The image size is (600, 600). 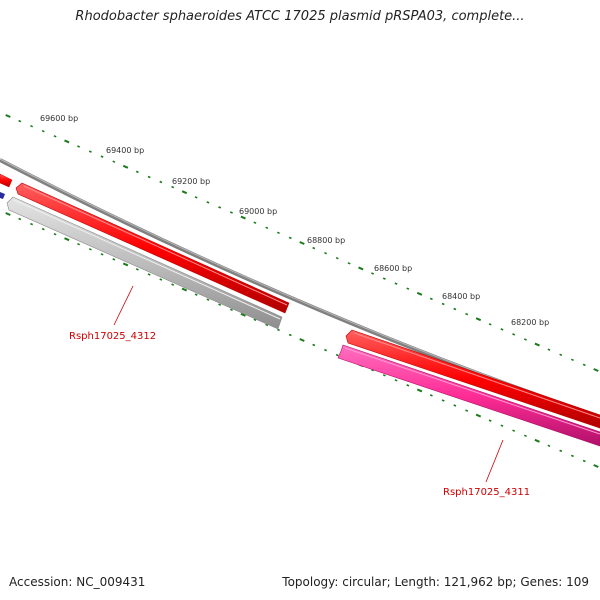 I want to click on scale-label: 69600 bp, so click(x=59, y=118).